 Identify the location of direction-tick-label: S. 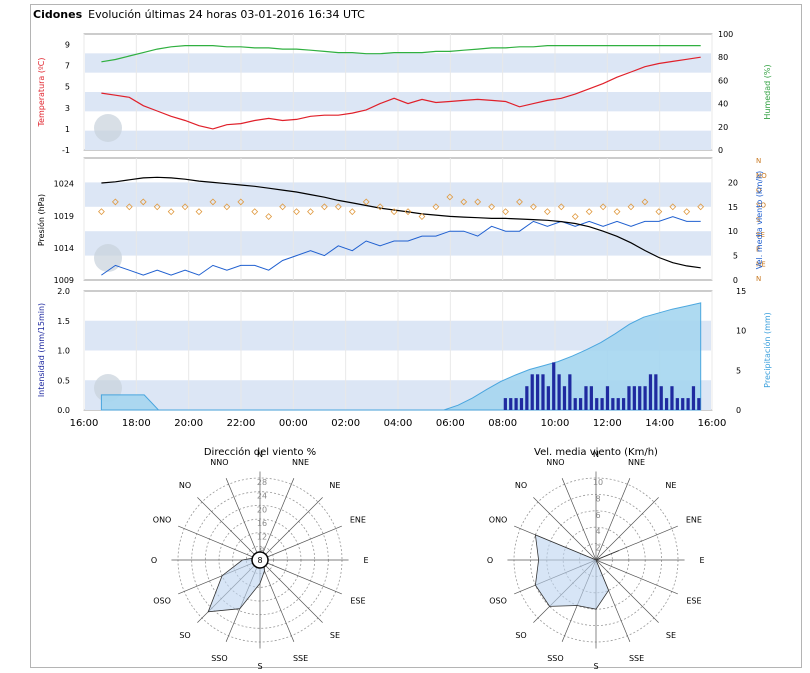
(758, 220).